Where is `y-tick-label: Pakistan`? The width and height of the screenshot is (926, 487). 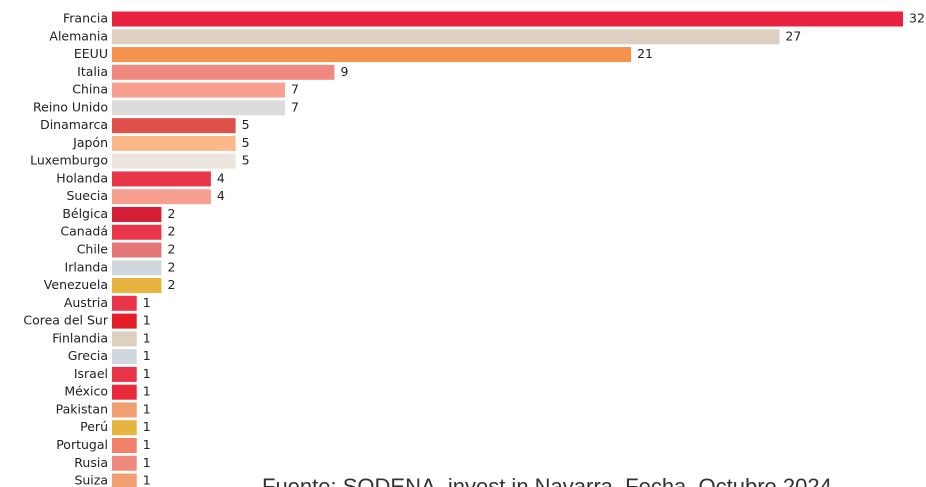
y-tick-label: Pakistan is located at coordinates (82, 408).